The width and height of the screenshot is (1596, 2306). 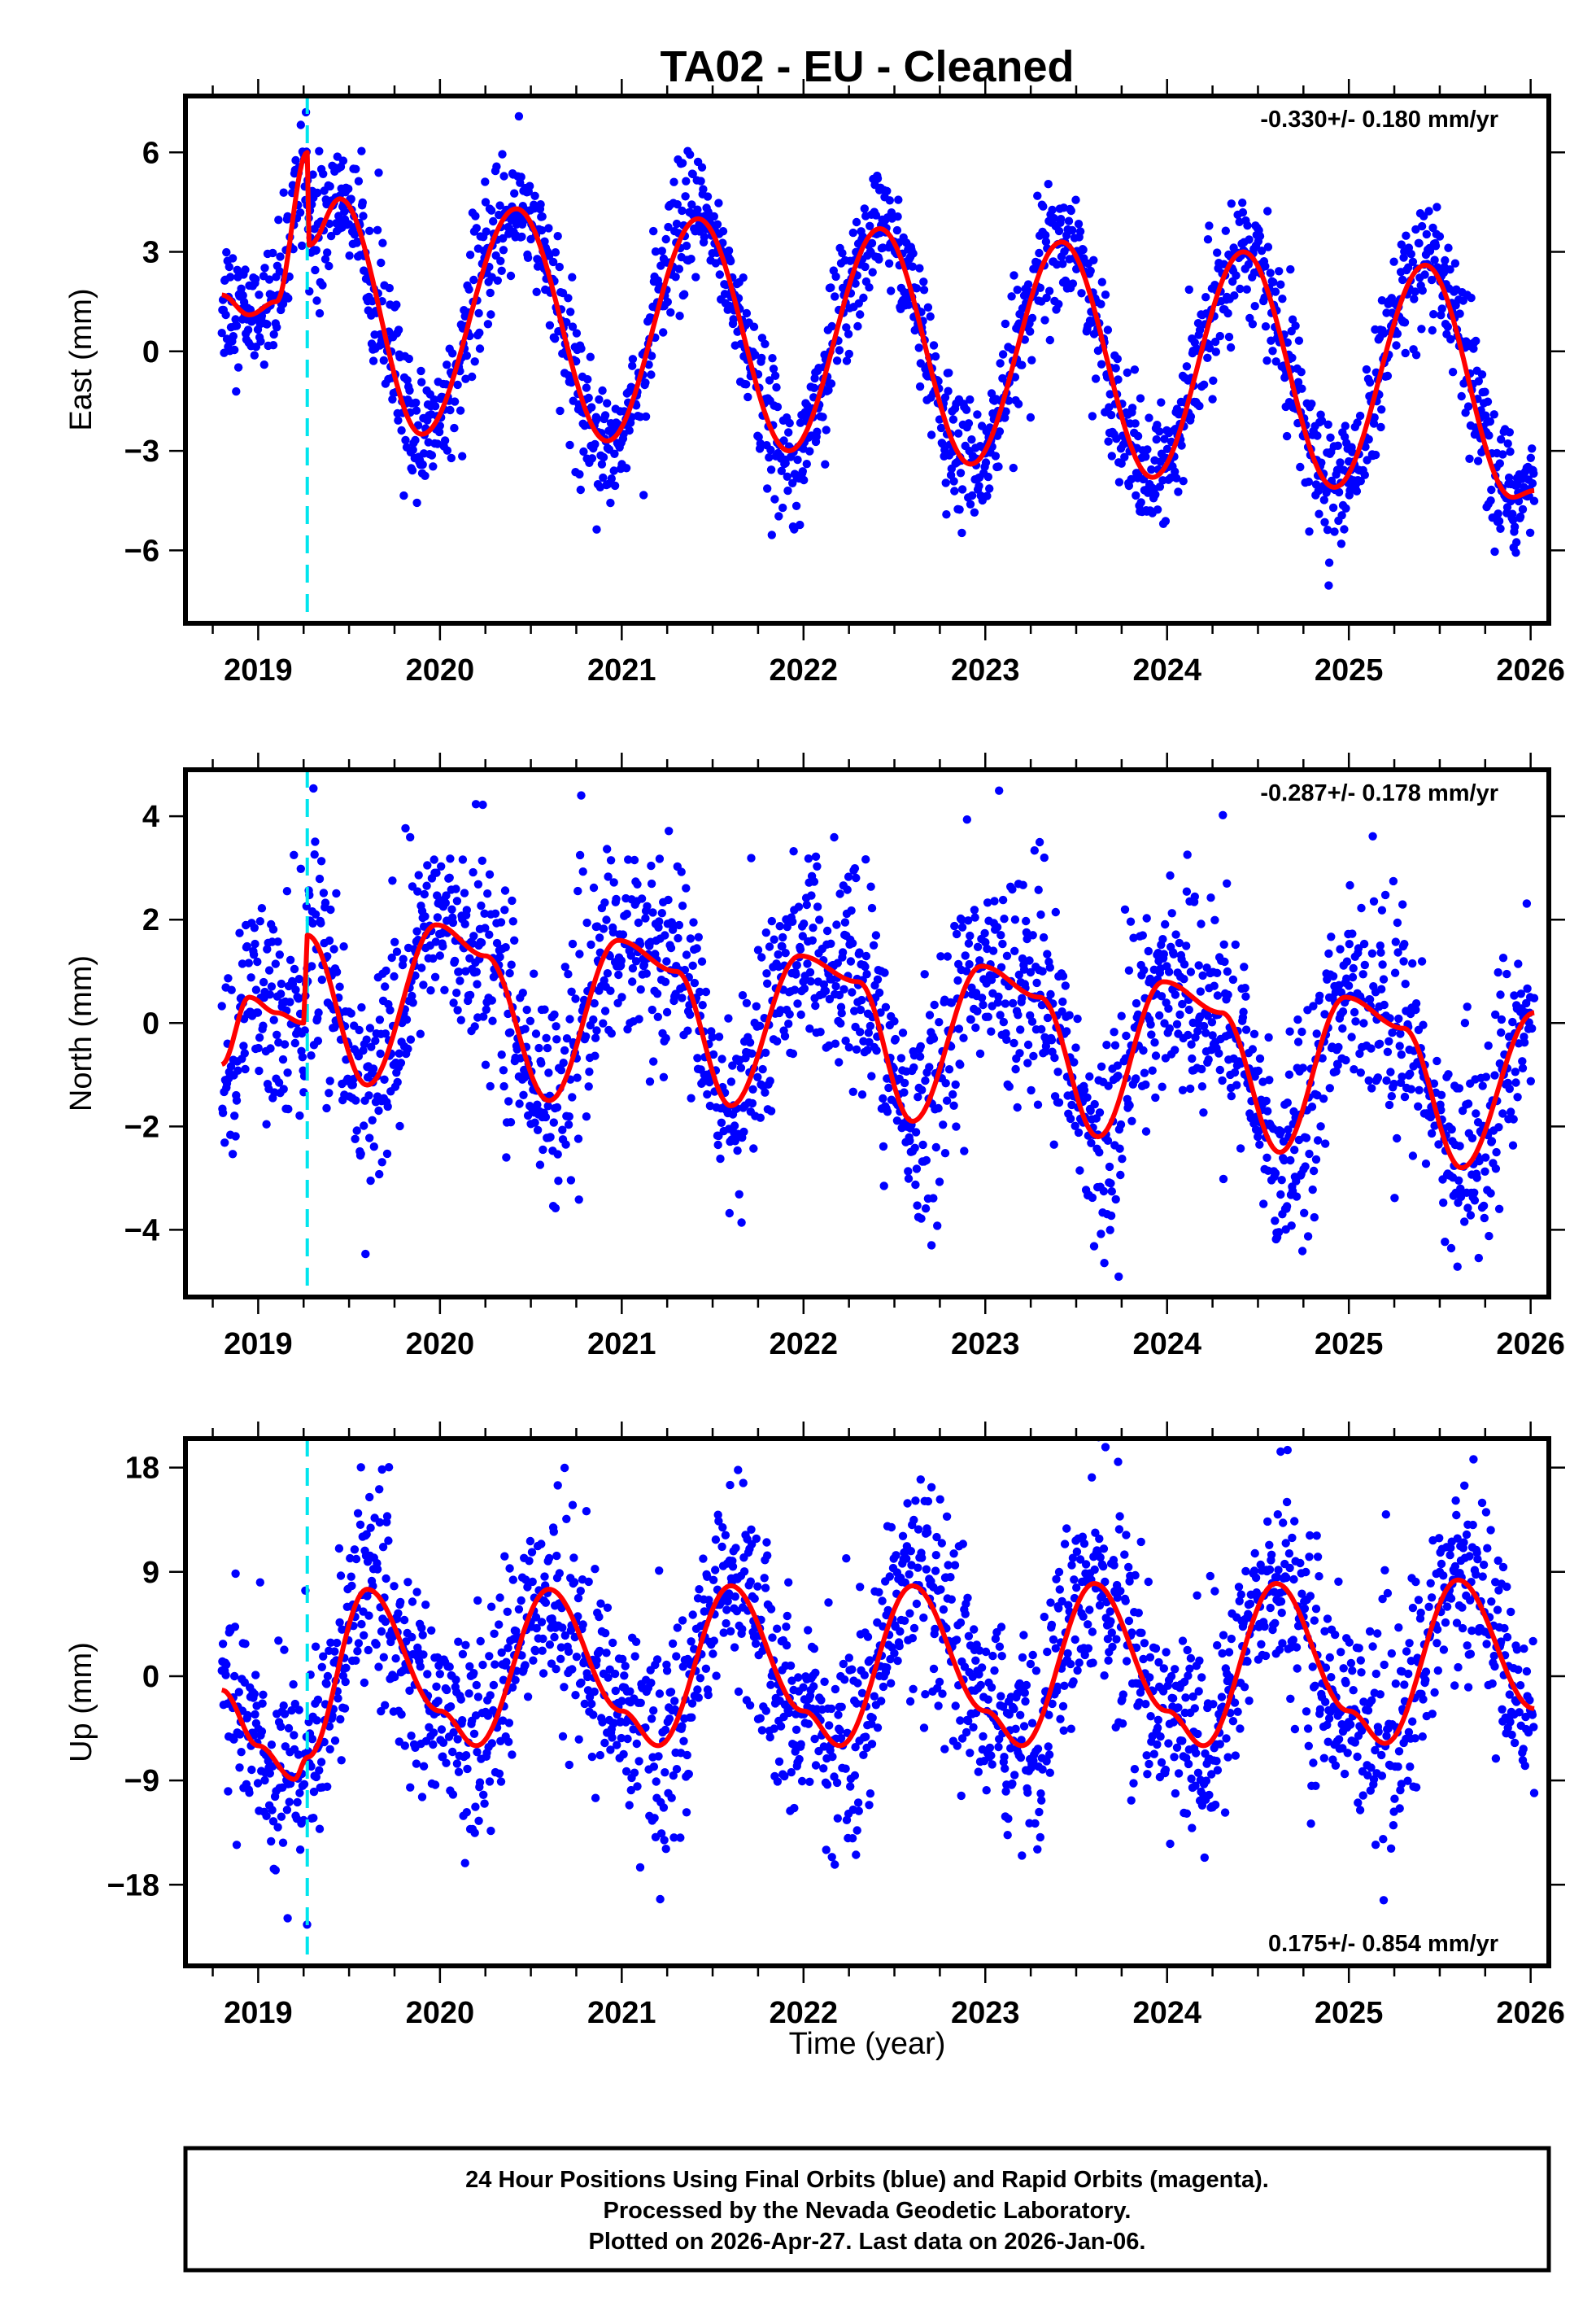 What do you see at coordinates (804, 670) in the screenshot?
I see `east-xtick-label: 2022` at bounding box center [804, 670].